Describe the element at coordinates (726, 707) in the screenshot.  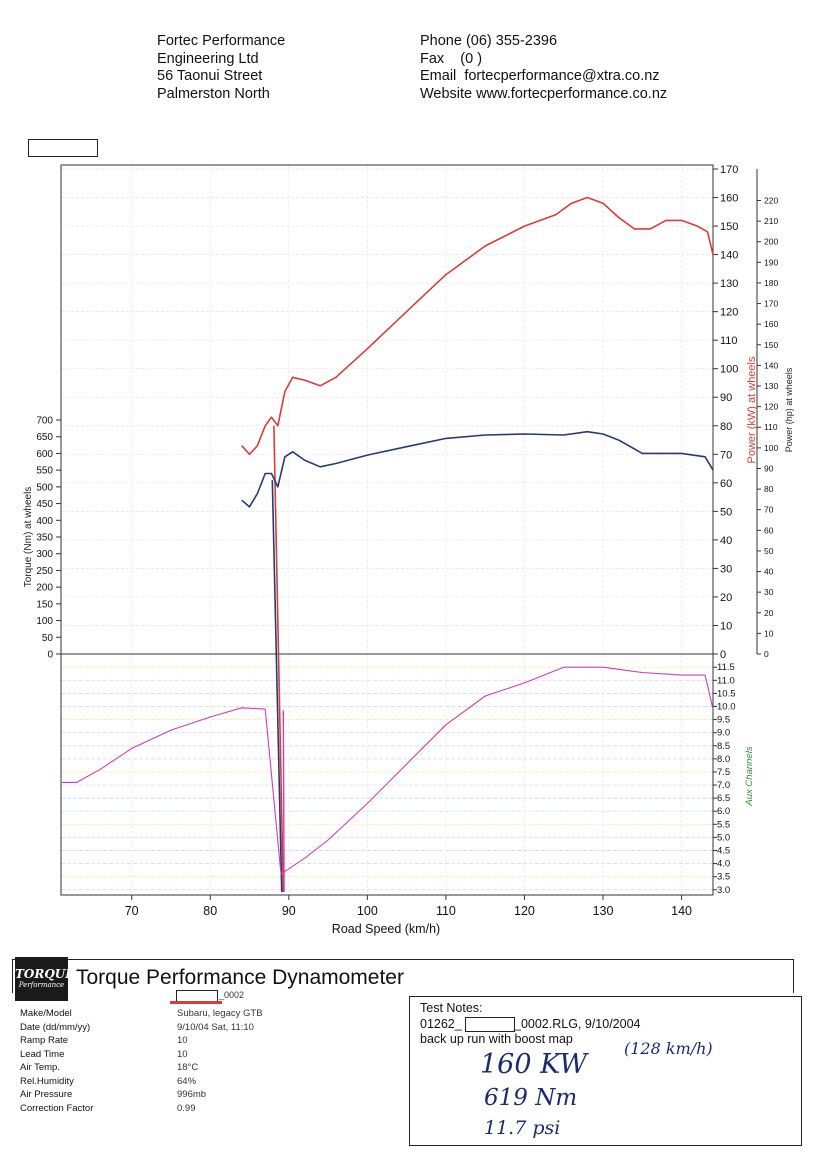
I see `aux-tick-label: 10.0` at that location.